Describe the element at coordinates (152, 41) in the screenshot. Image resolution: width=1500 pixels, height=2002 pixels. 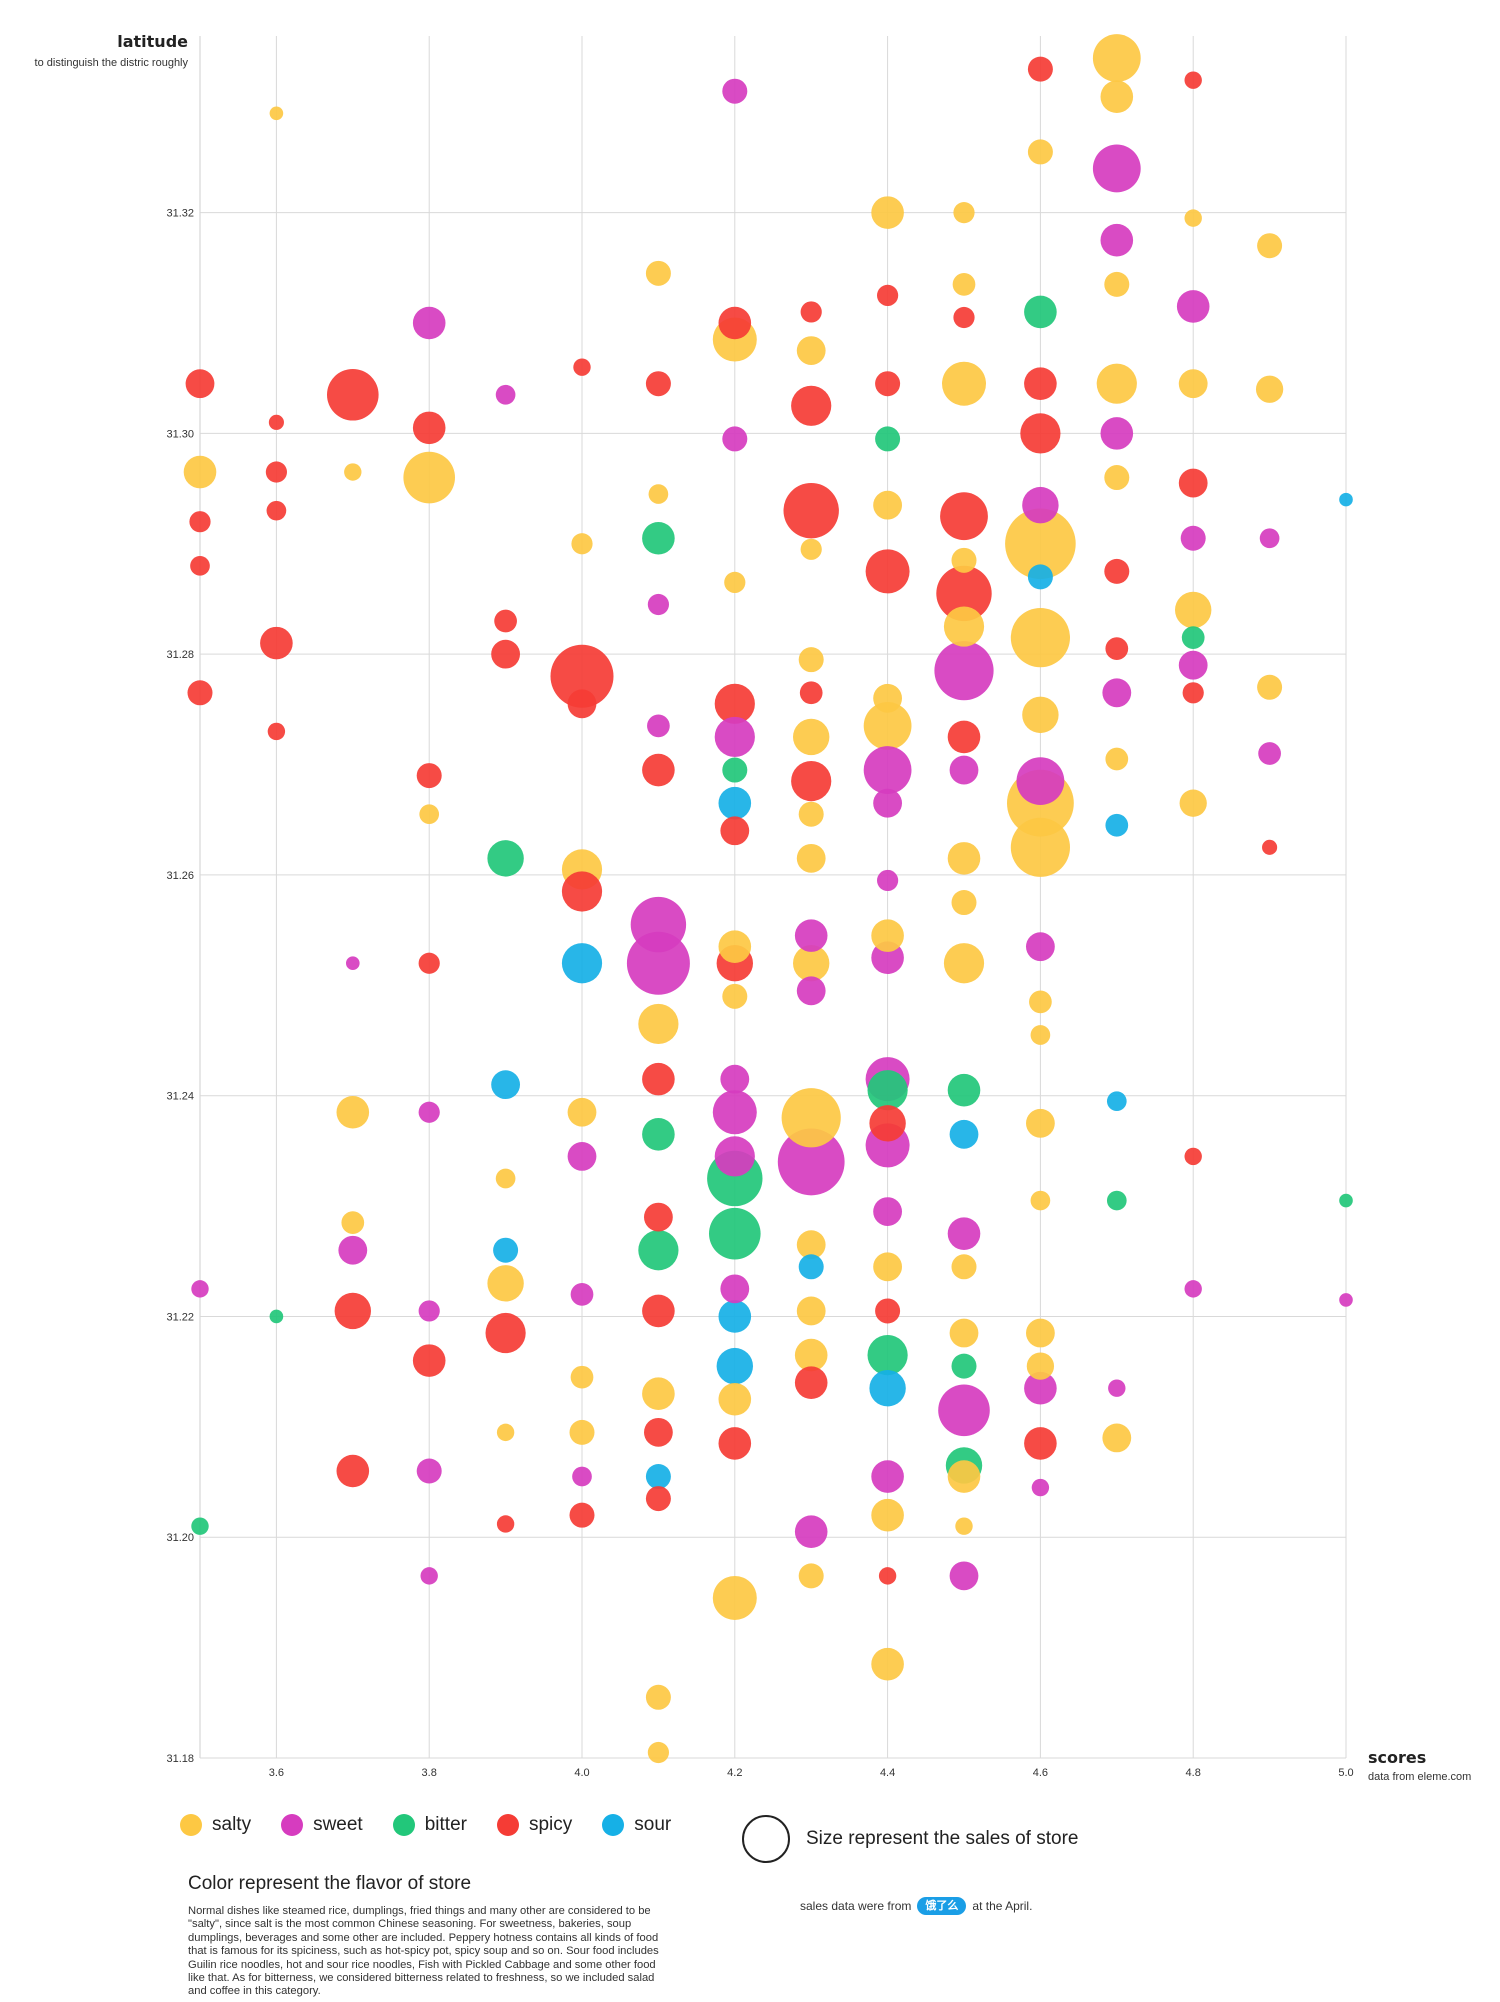
I see `y-axis-title: latitude` at that location.